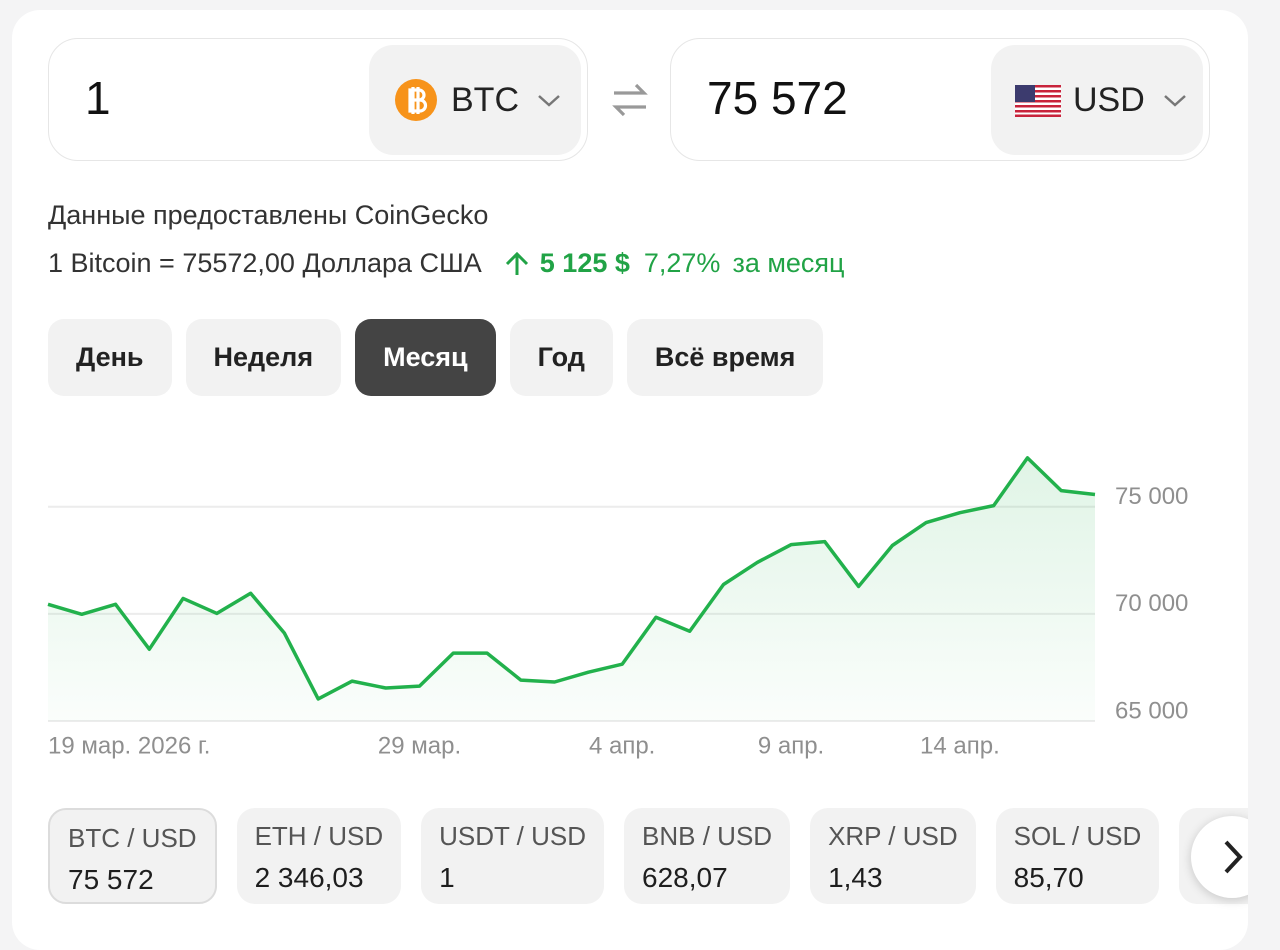 Image resolution: width=1280 pixels, height=950 pixels. I want to click on from-amount: 1, so click(98, 98).